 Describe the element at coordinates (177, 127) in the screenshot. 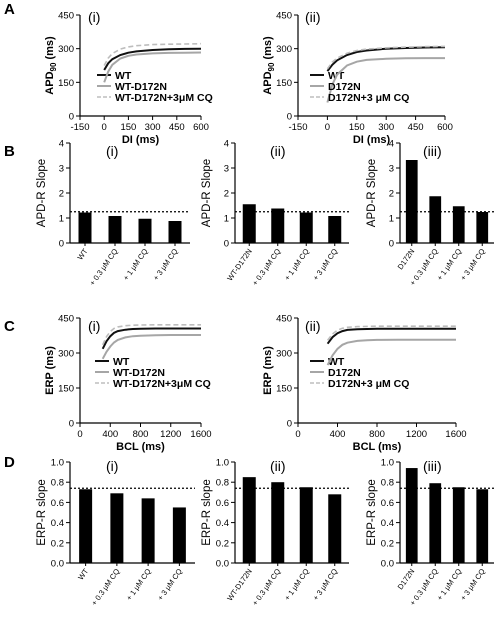

I see `x-tick-label: 450` at that location.